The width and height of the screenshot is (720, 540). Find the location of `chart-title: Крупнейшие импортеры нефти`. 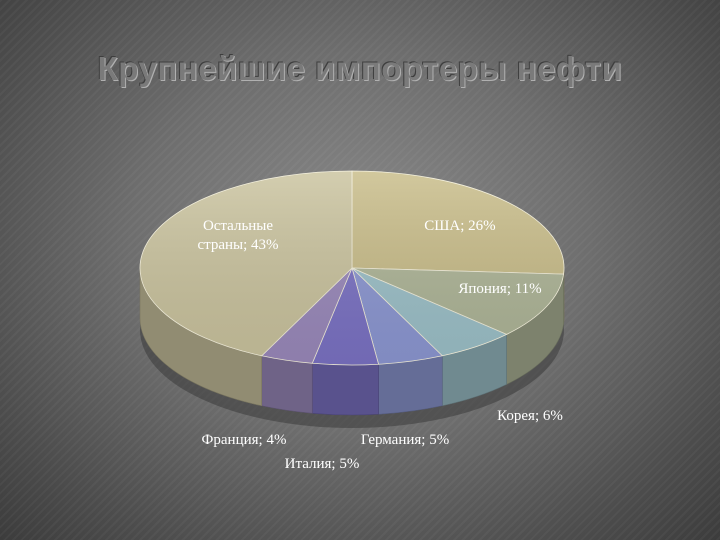

chart-title: Крупнейшие импортеры нефти is located at coordinates (360, 68).